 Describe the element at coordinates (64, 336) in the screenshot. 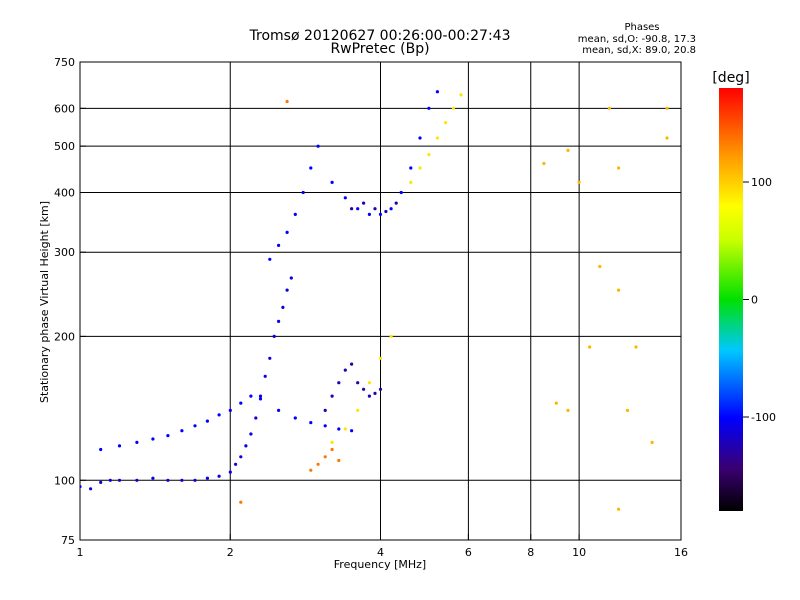

I see `y-tick-label: 200` at that location.